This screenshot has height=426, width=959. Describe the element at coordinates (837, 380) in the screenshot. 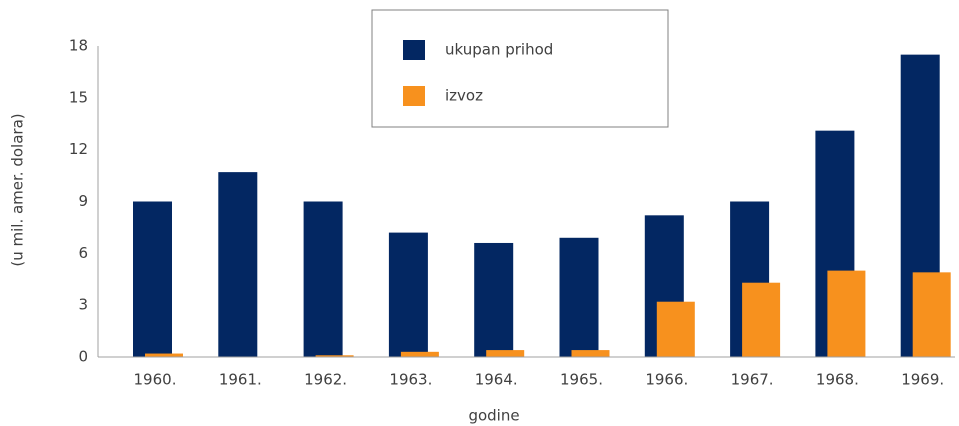

I see `x-tick-label: 1968.` at that location.